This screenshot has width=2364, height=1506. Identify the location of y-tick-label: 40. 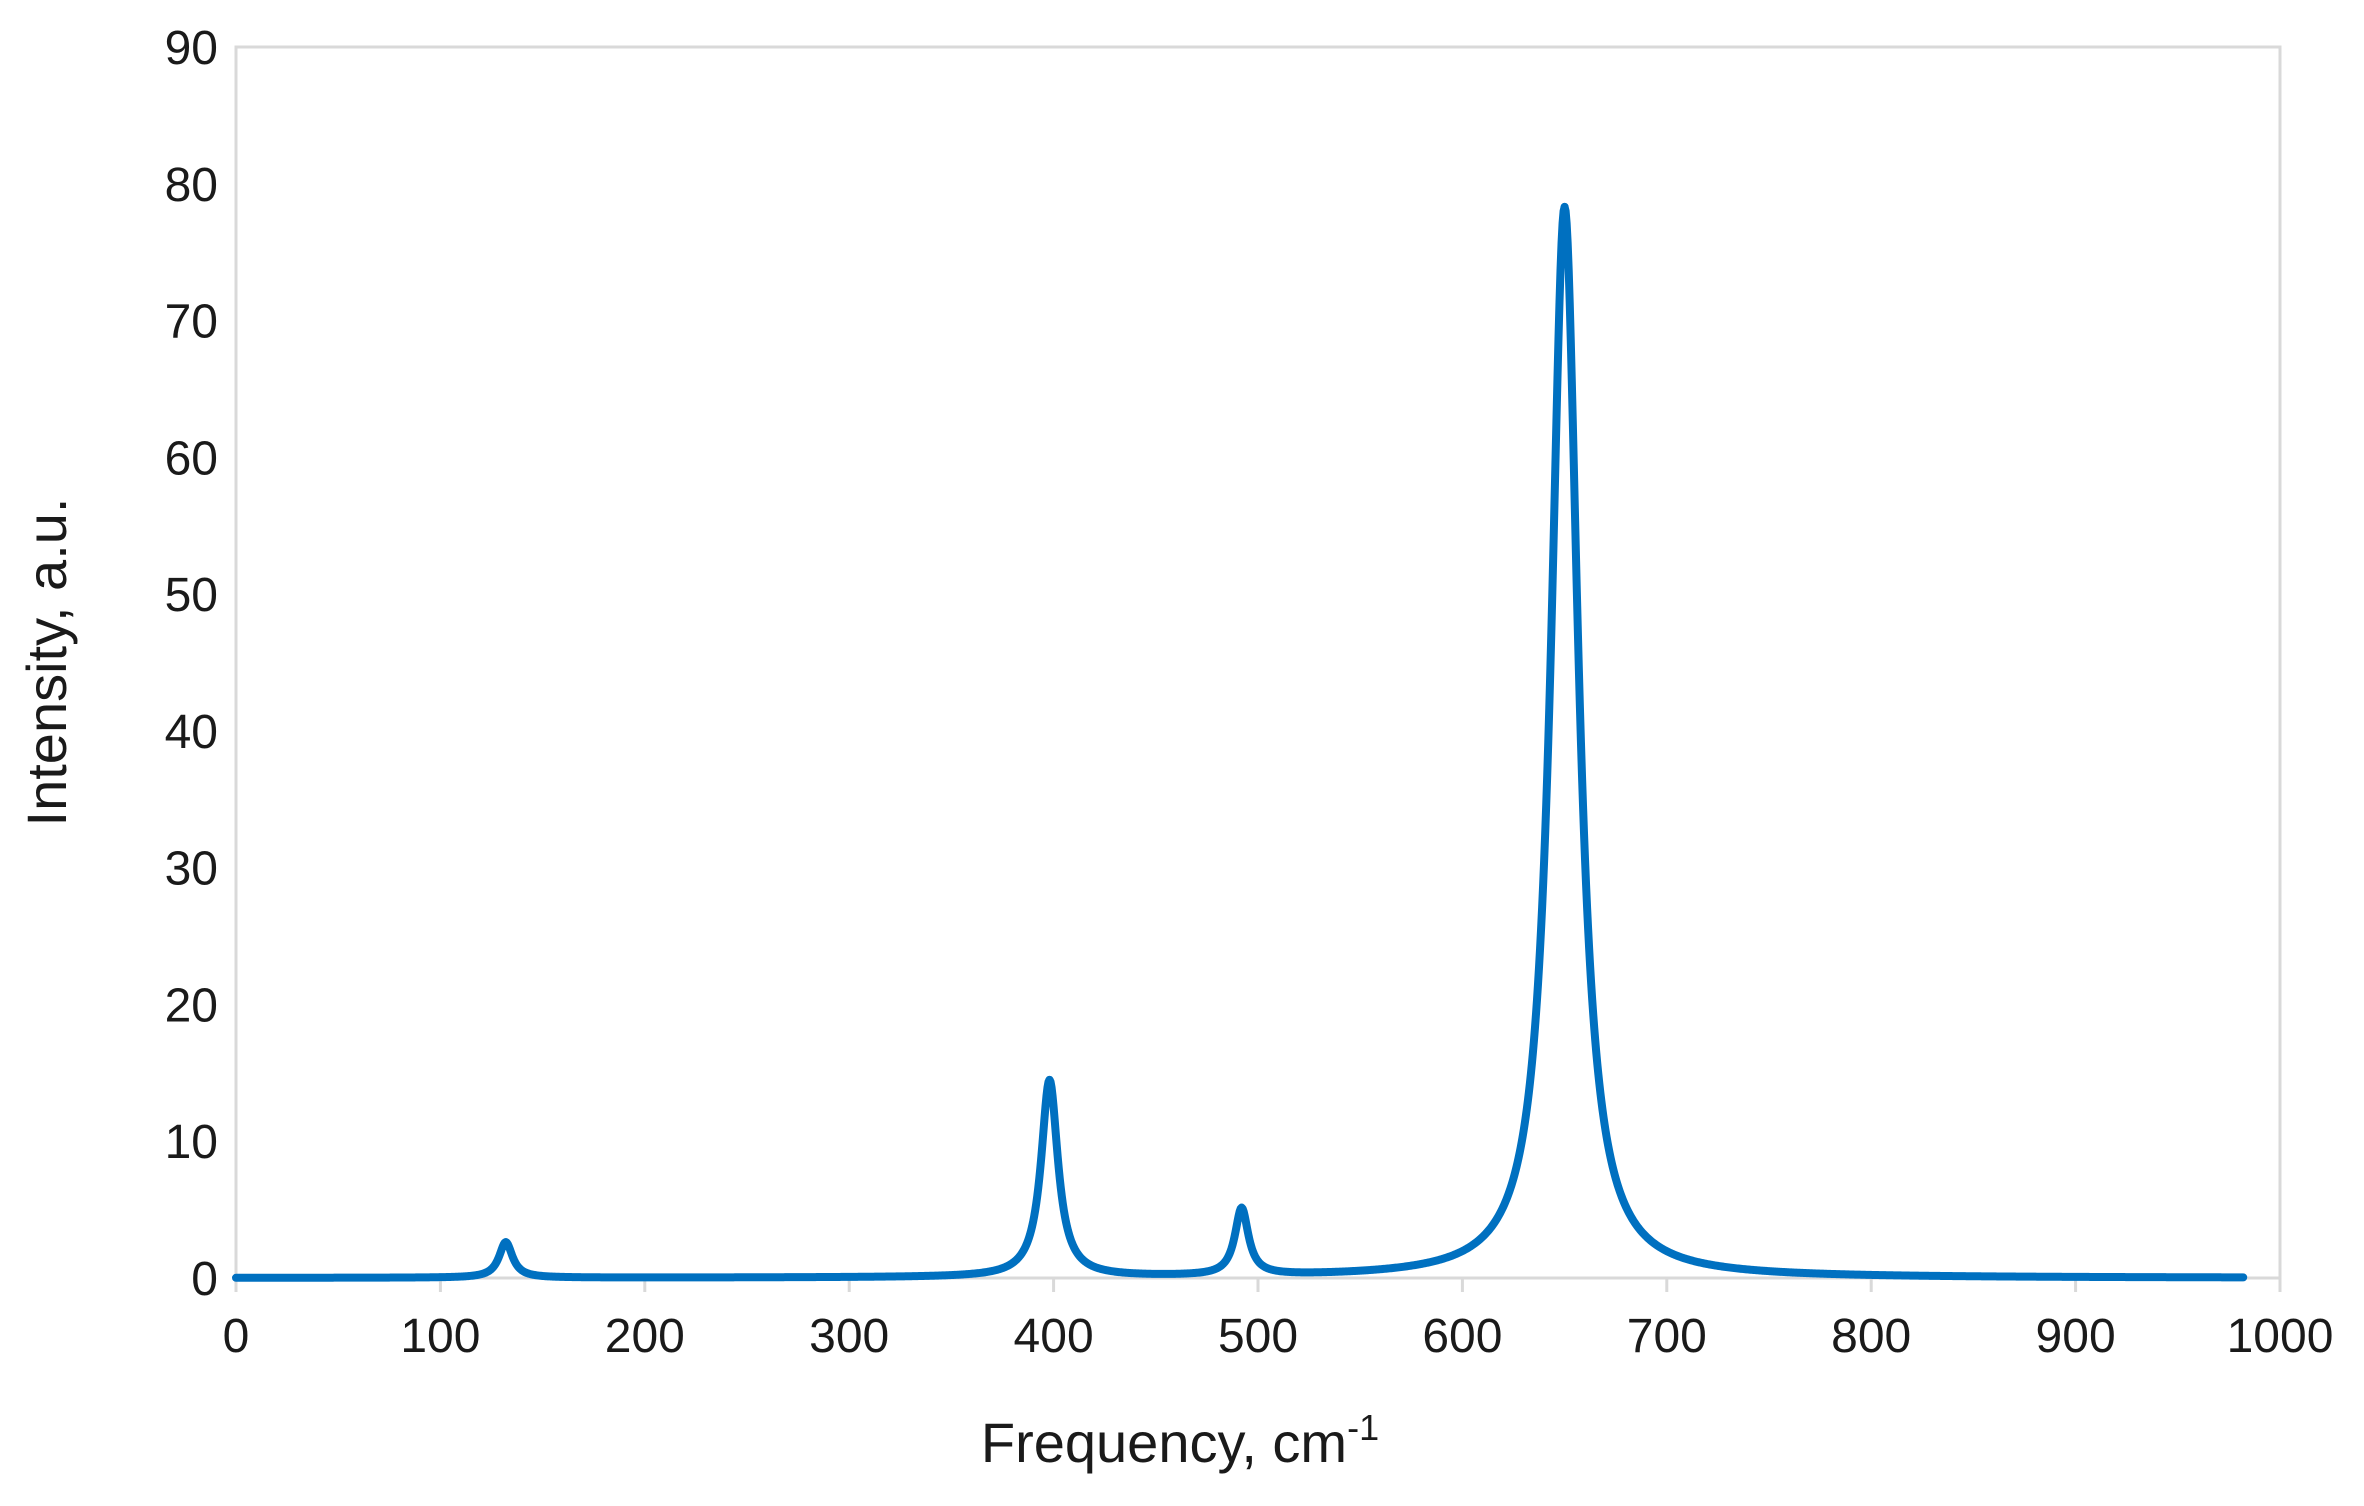
(191, 732).